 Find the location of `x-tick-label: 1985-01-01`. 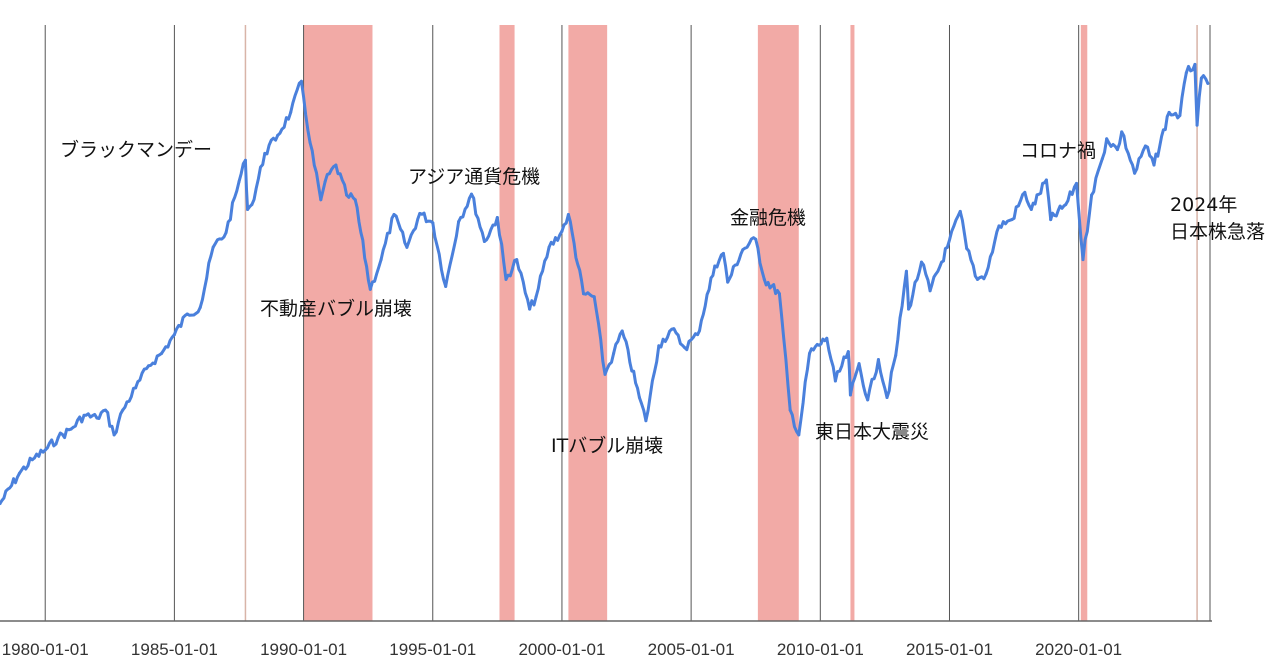

x-tick-label: 1985-01-01 is located at coordinates (174, 649).